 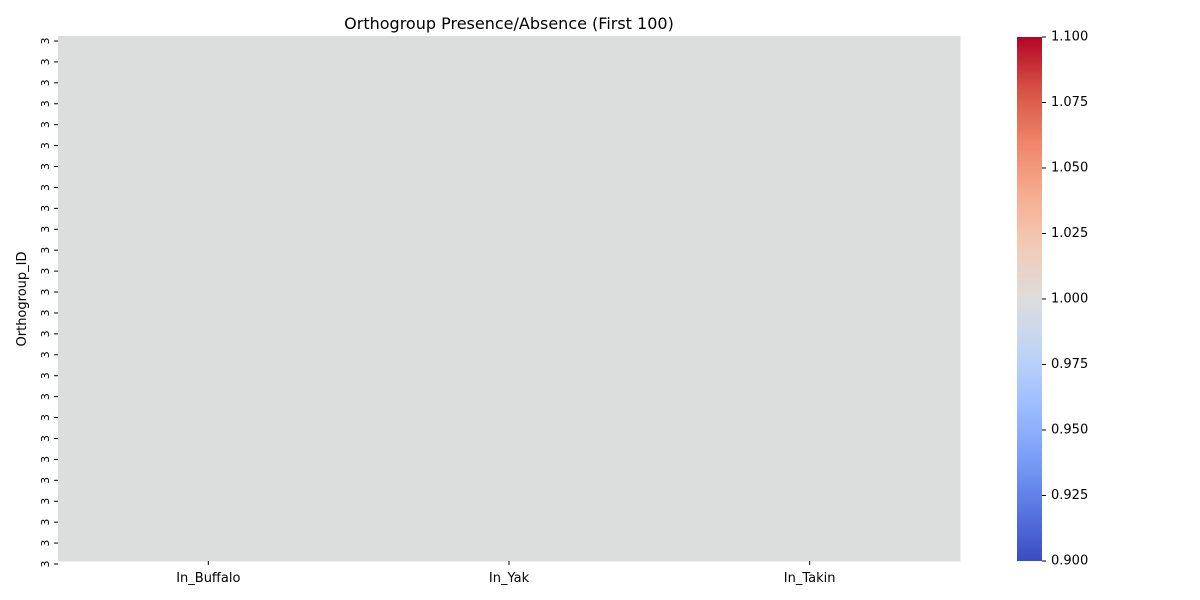 What do you see at coordinates (48, 303) in the screenshot?
I see `y-tick-labels: 3 3 3 3 3 3 3 3 3 3 3 3 3 3 3 3 3 3 3 3 3 3 3 3 3 3` at bounding box center [48, 303].